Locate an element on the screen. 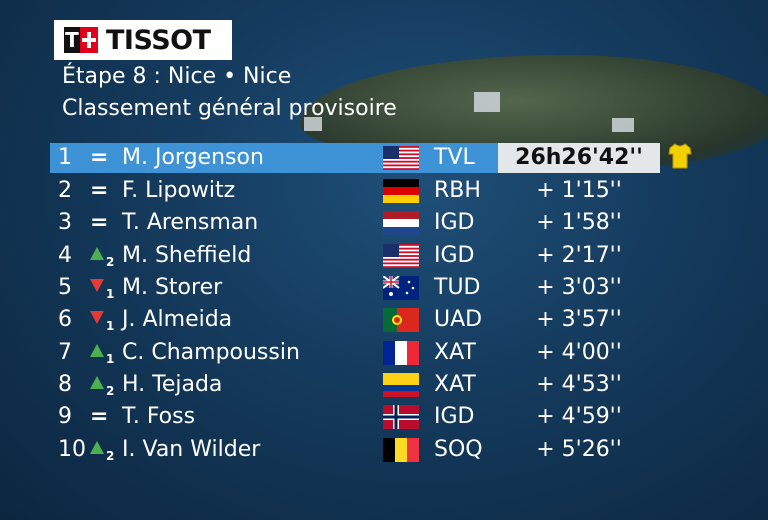  standings-row: 7 1 C. Champoussin XAT + 4'00'' is located at coordinates (355, 353).